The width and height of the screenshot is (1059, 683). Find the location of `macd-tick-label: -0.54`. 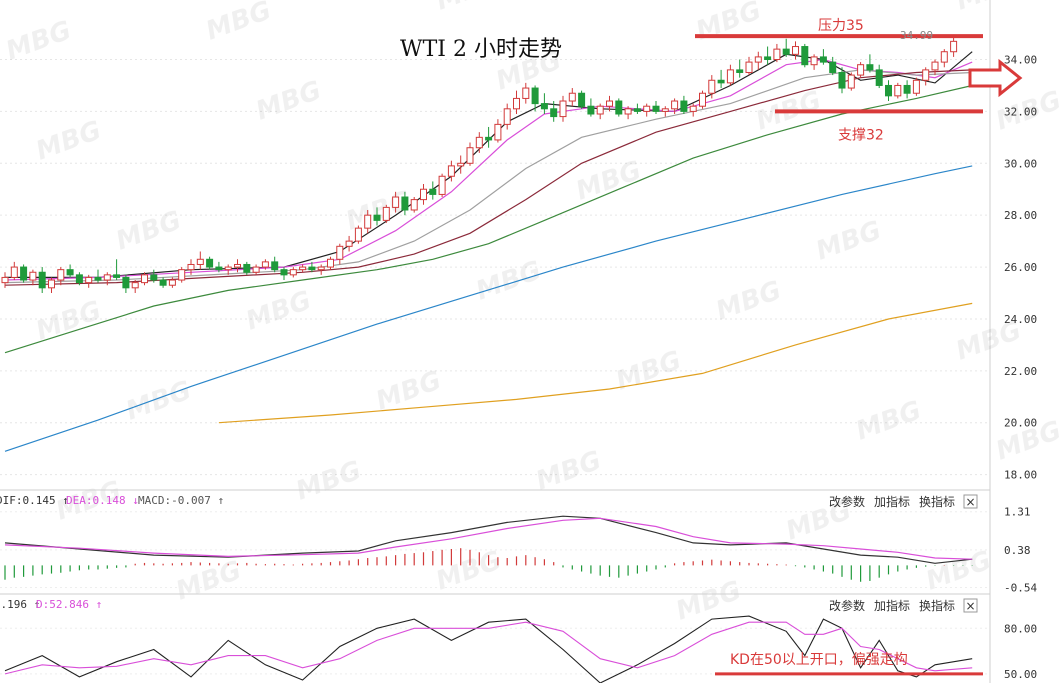

macd-tick-label: -0.54 is located at coordinates (1020, 587).